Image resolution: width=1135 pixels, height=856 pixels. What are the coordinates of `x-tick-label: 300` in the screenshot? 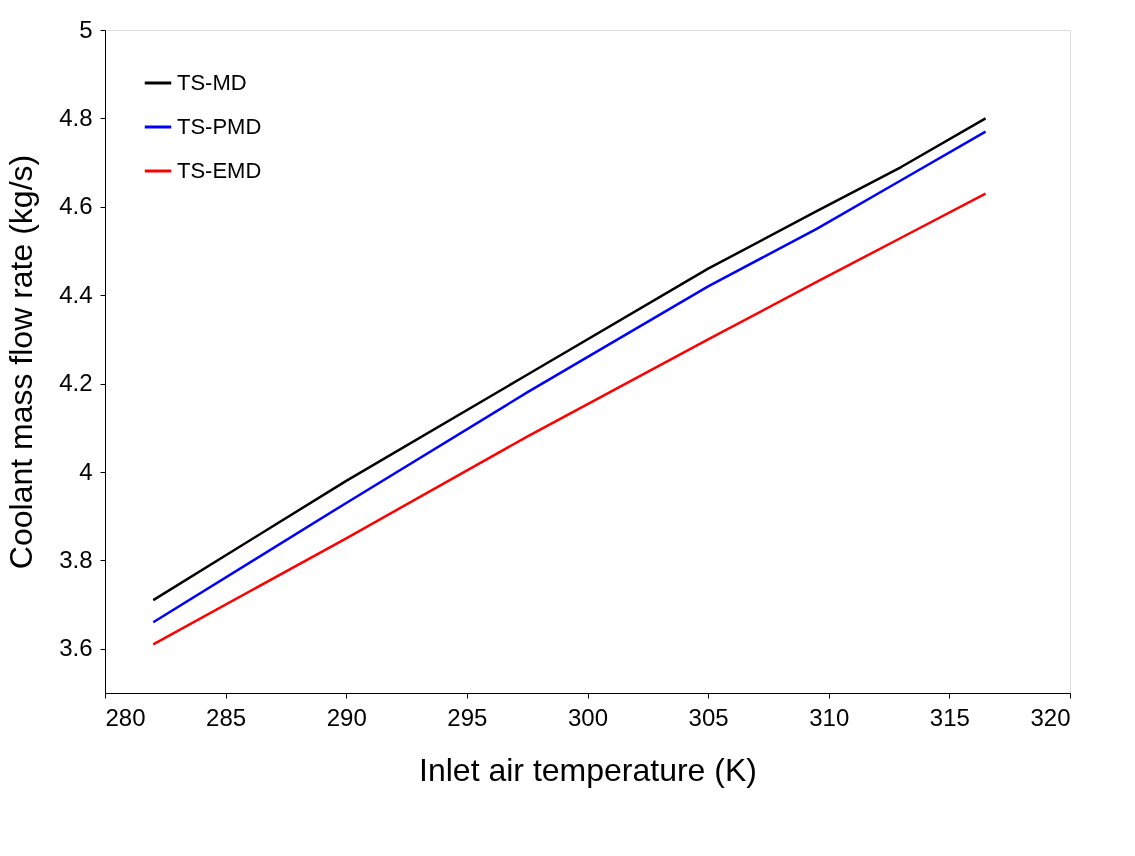 It's located at (588, 717).